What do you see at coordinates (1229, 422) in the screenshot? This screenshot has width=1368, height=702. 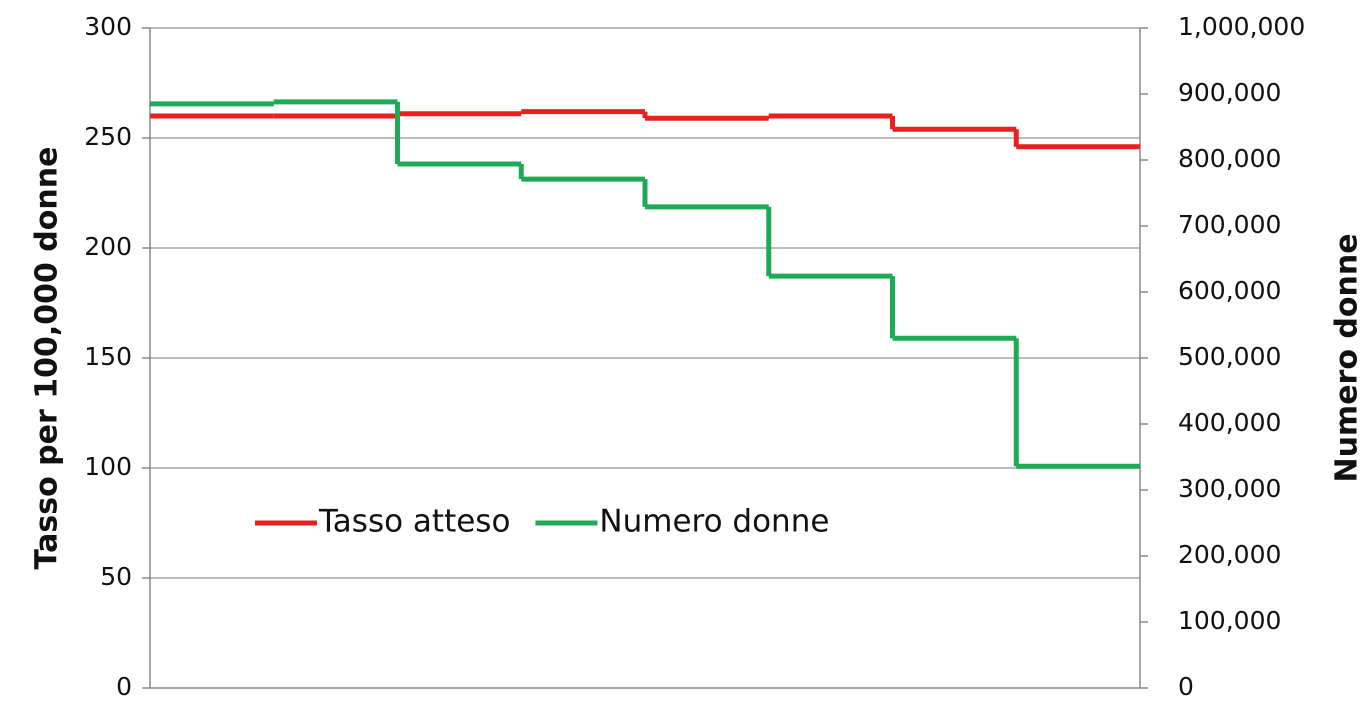 I see `y2-tick-label: 400,000` at bounding box center [1229, 422].